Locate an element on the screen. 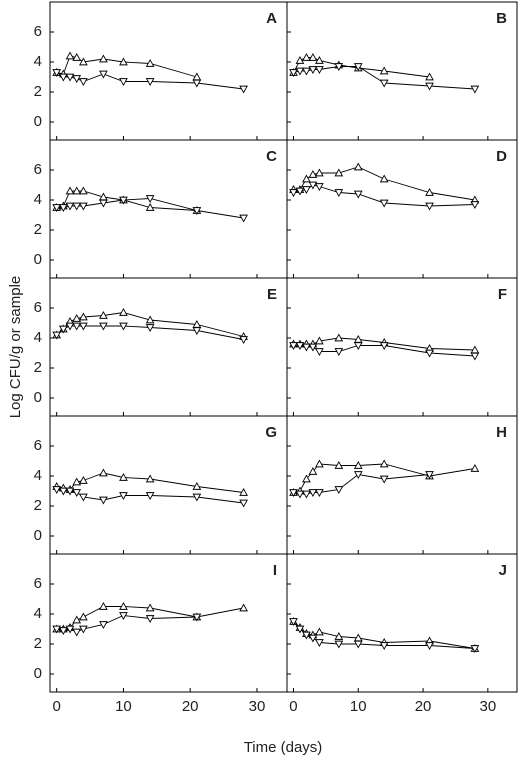 This screenshot has width=520, height=764. panel: 0 2 4 6 C is located at coordinates (161, 209).